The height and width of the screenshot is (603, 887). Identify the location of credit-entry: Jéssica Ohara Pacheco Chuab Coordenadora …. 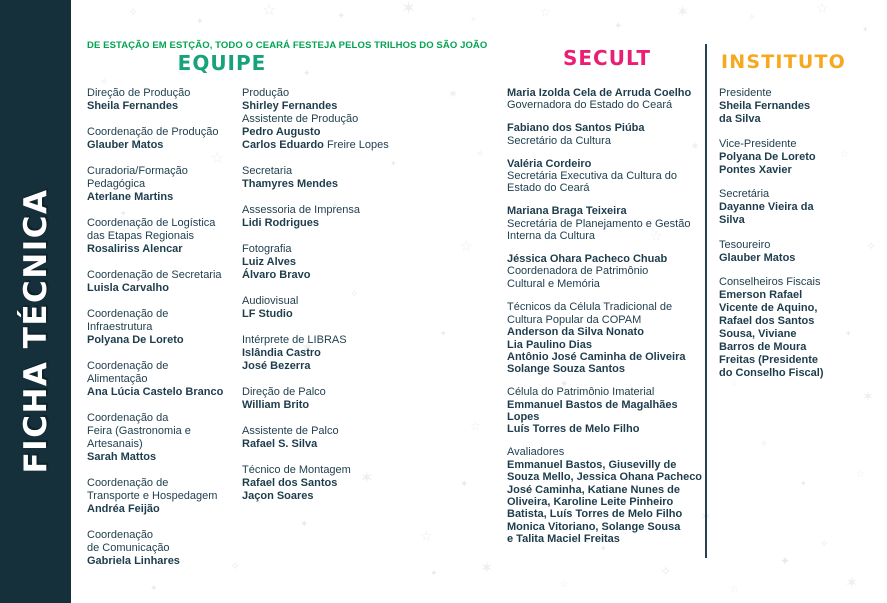
(607, 271).